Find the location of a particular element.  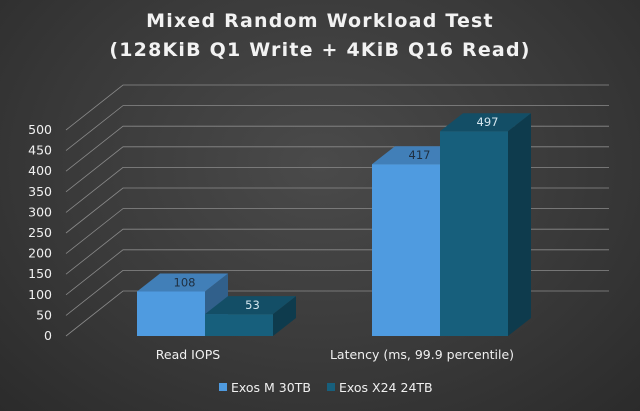

y-tick-label: 250 is located at coordinates (40, 232).